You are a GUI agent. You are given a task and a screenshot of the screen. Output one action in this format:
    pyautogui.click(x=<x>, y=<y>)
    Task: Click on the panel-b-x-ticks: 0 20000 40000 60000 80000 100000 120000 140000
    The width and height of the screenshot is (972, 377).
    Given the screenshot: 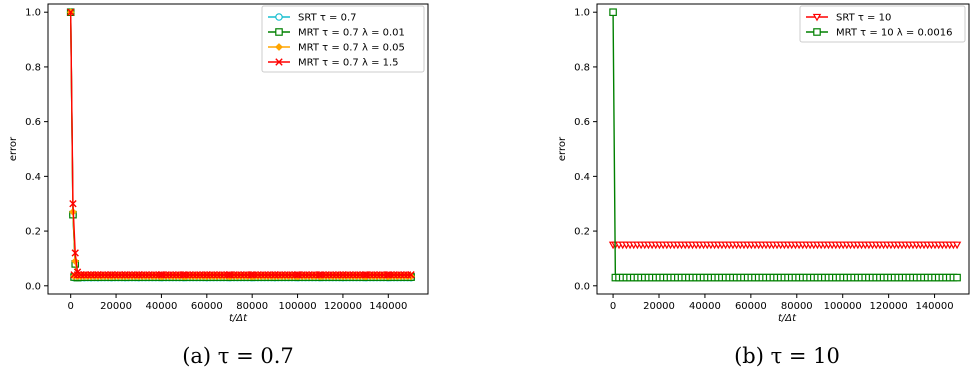 What is the action you would take?
    pyautogui.click(x=782, y=303)
    